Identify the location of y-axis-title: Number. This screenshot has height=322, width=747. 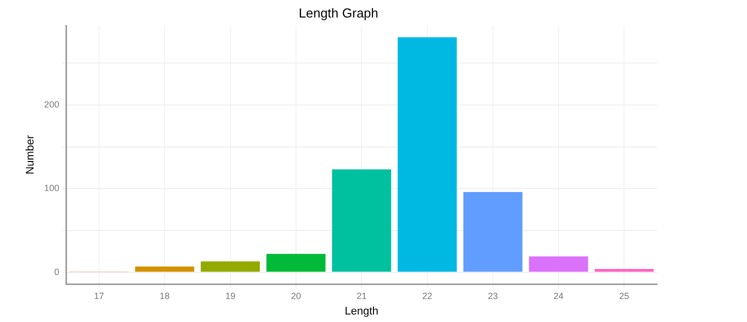
(30, 154).